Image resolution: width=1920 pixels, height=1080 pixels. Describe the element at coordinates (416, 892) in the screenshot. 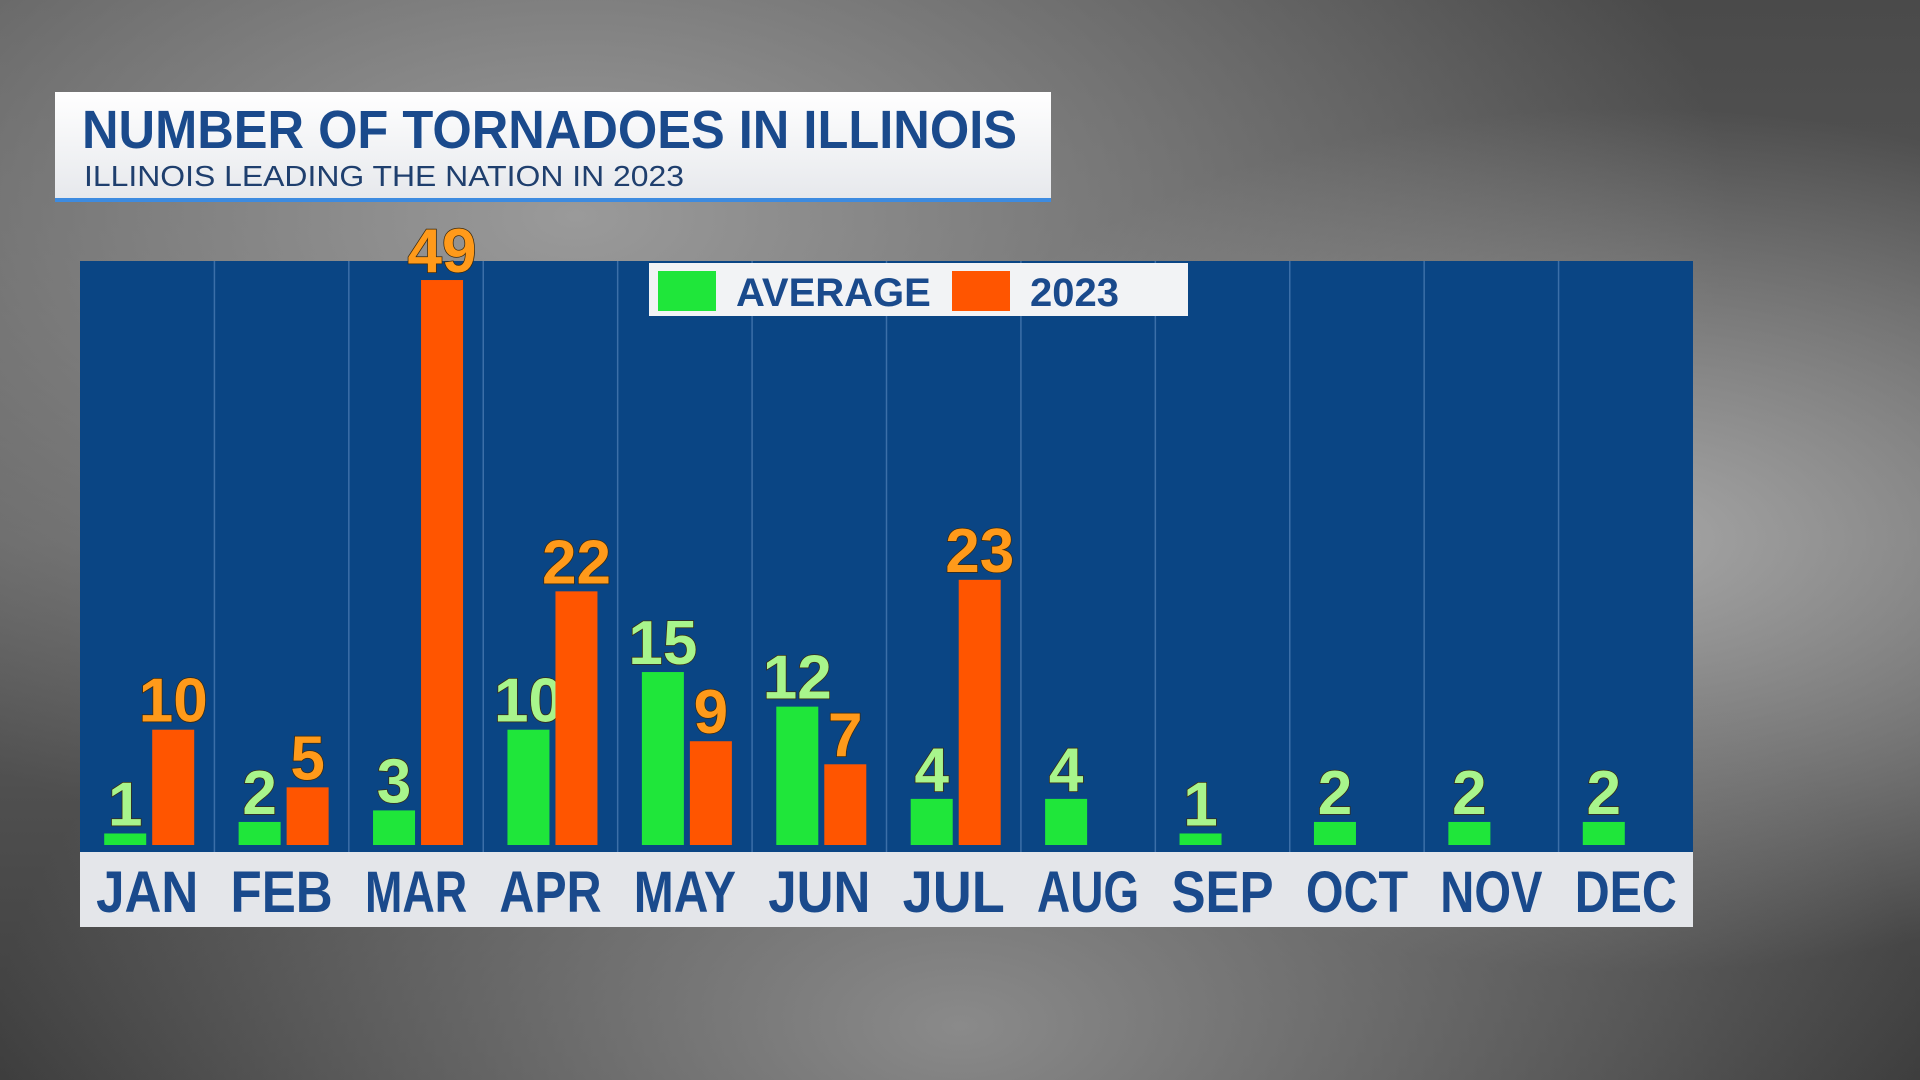

I see `x-tick-label: MAR` at that location.